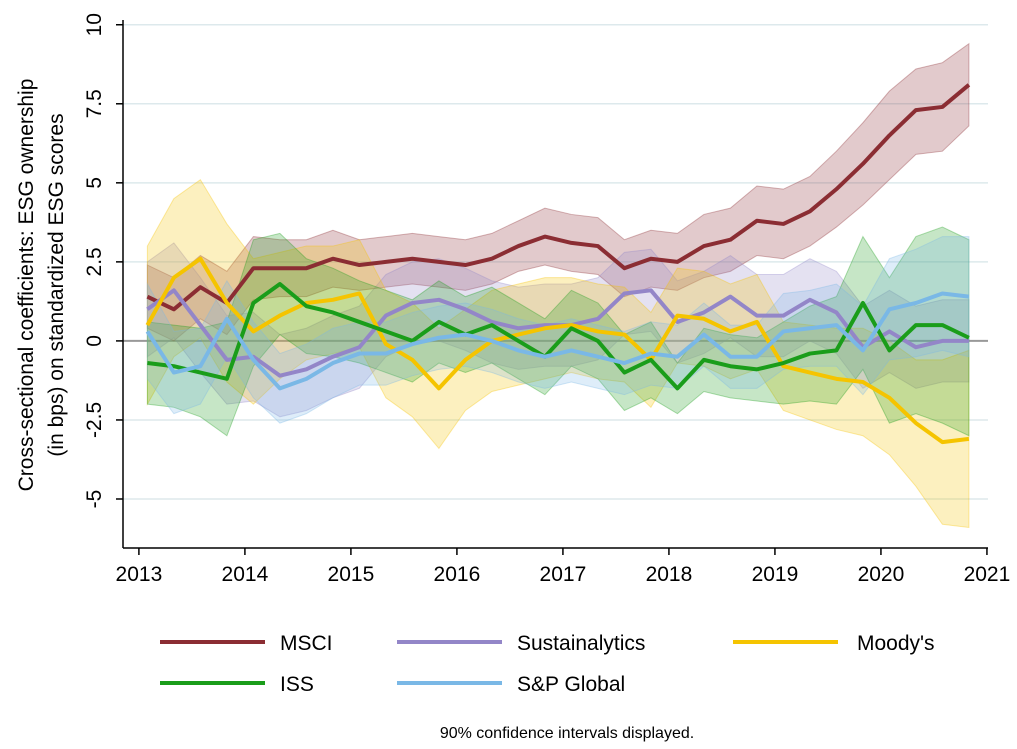 The width and height of the screenshot is (1017, 749). I want to click on y-tick-label: 2.5, so click(94, 261).